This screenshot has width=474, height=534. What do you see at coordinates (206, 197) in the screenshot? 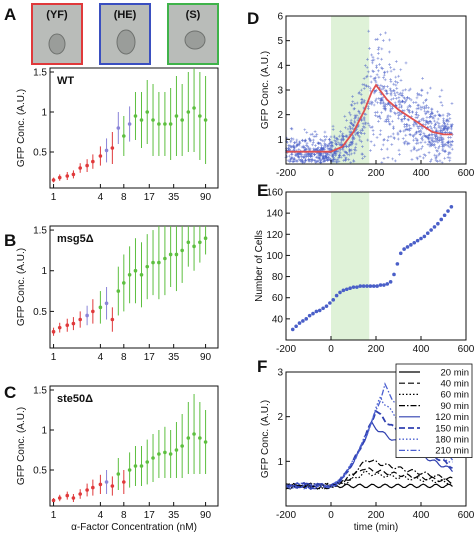
I see `panel-a-xtick-label: 90` at bounding box center [206, 197].